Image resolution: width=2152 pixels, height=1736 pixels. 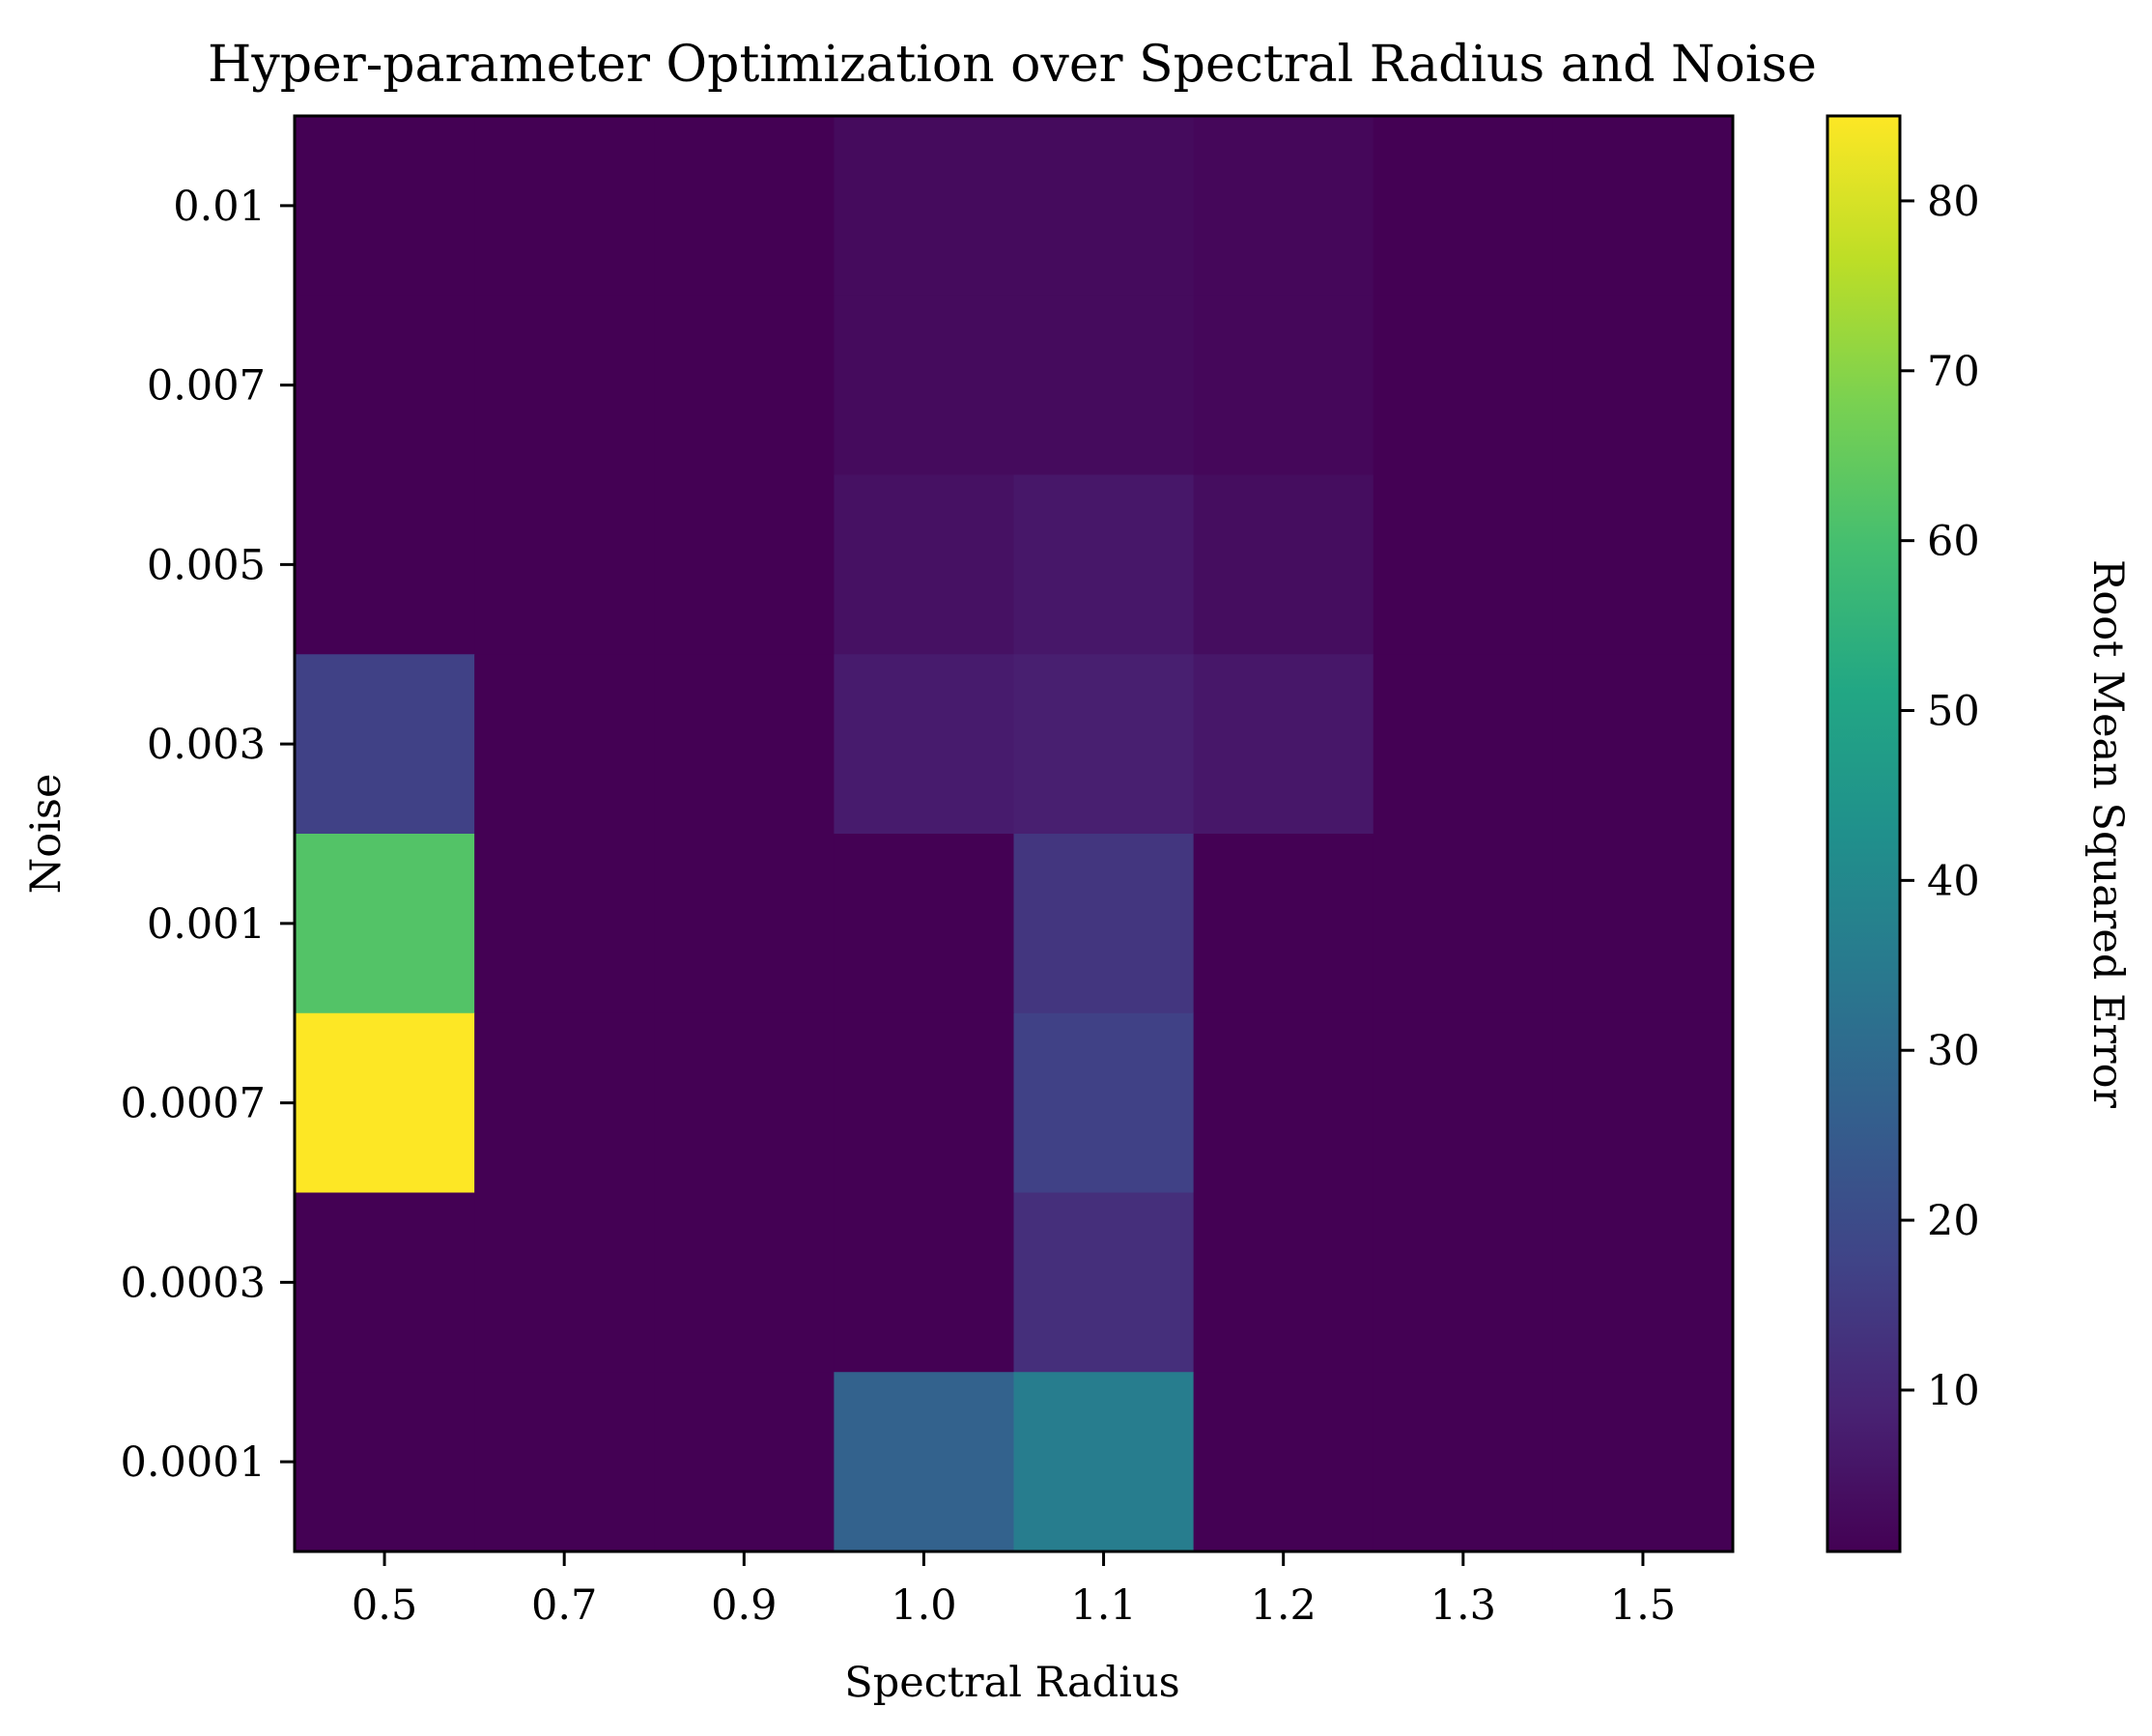 I want to click on y-tick-label: 0.001, so click(x=206, y=924).